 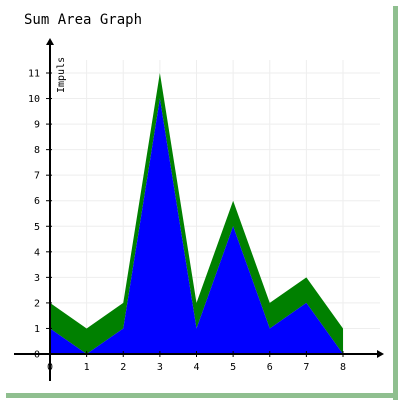 I want to click on x-axis-ticks: 0 1 2 3 4 5 6 7 8, so click(x=196, y=362).